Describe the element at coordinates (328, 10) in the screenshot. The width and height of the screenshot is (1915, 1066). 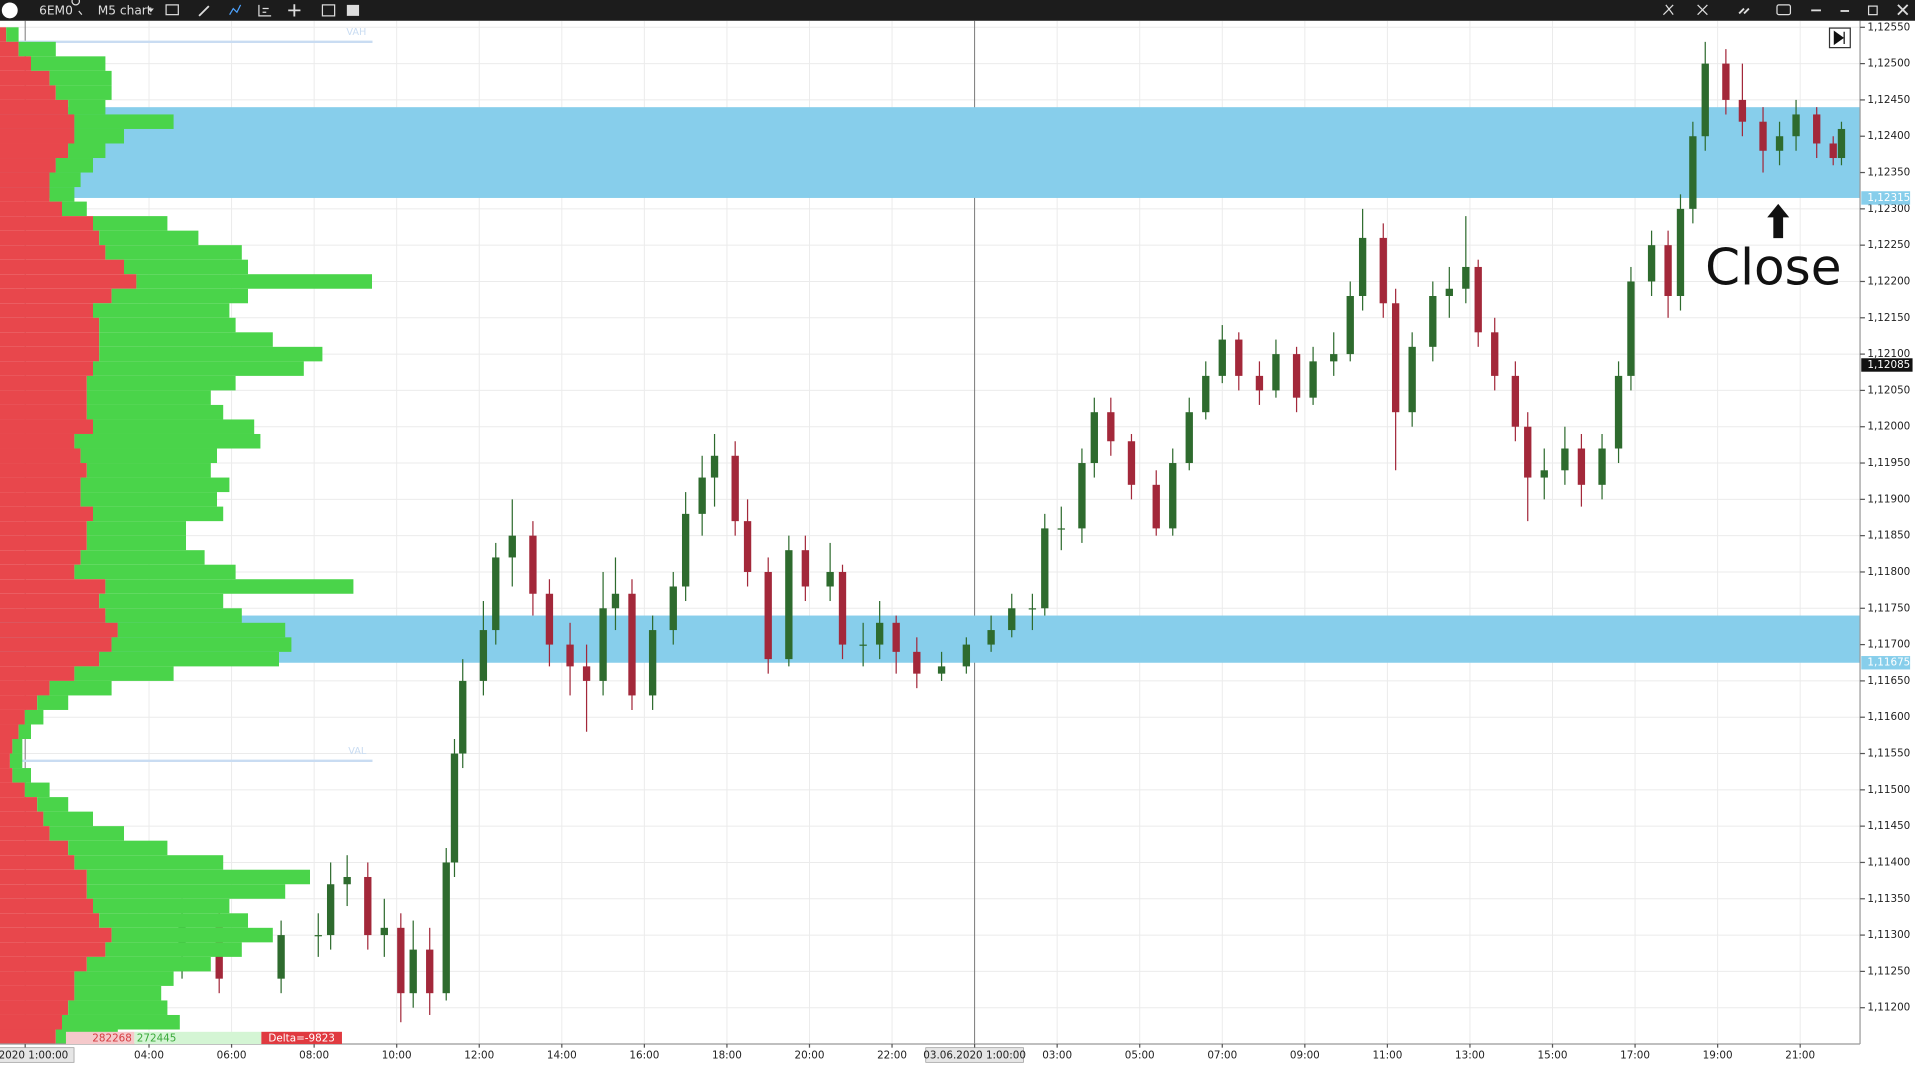
I see `window-icon` at that location.